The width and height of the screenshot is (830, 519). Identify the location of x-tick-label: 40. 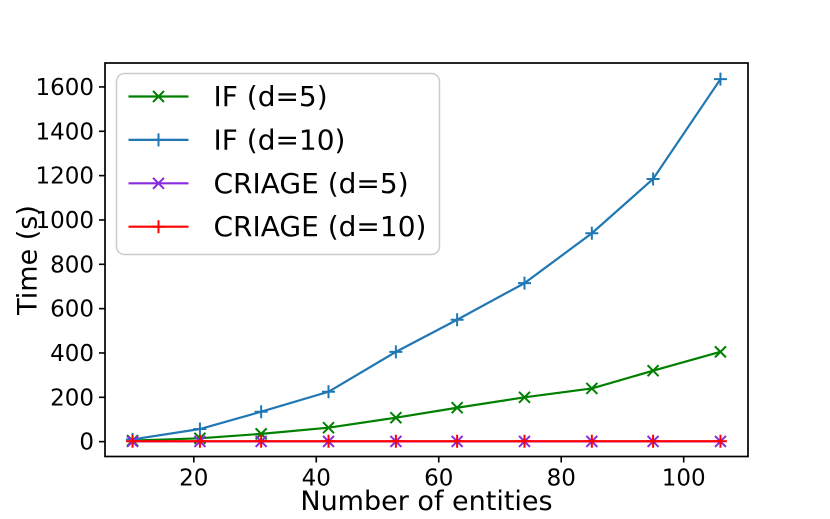
(316, 479).